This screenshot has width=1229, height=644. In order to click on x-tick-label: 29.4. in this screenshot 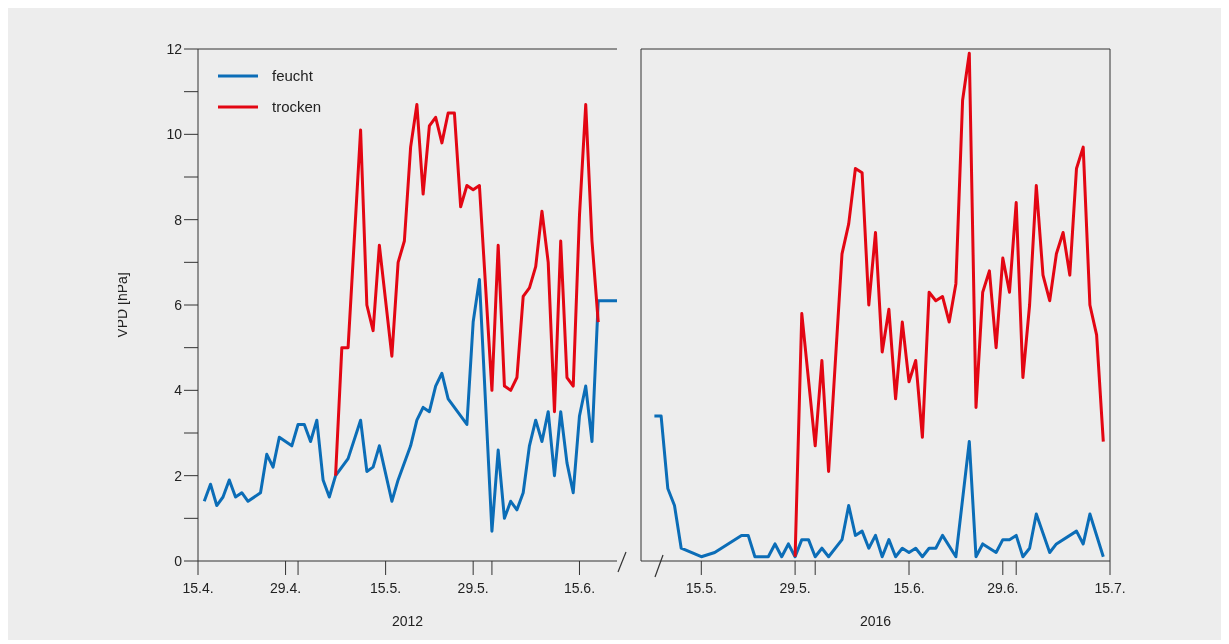, I will do `click(285, 587)`.